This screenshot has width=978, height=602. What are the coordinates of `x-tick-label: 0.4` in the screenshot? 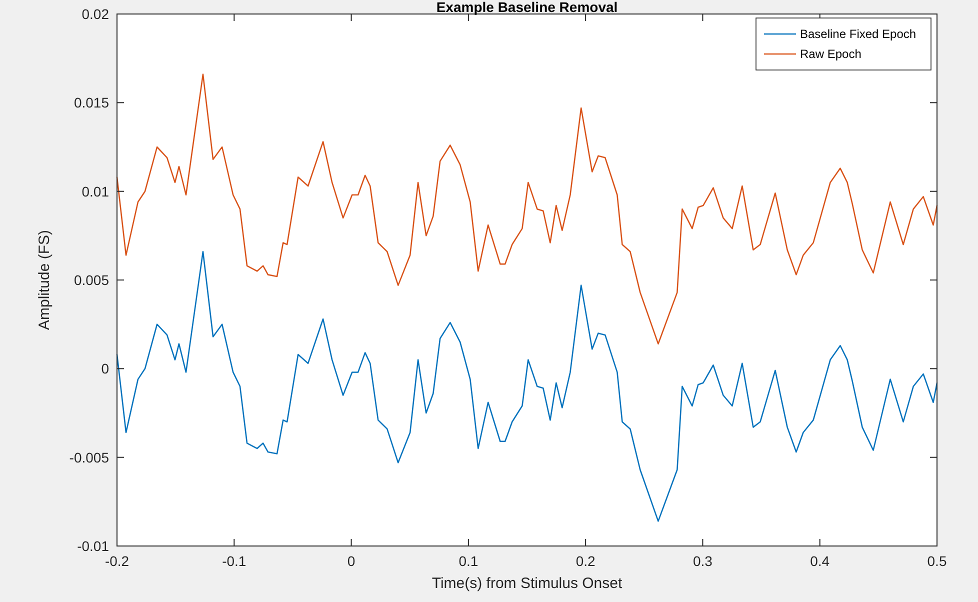 It's located at (820, 561).